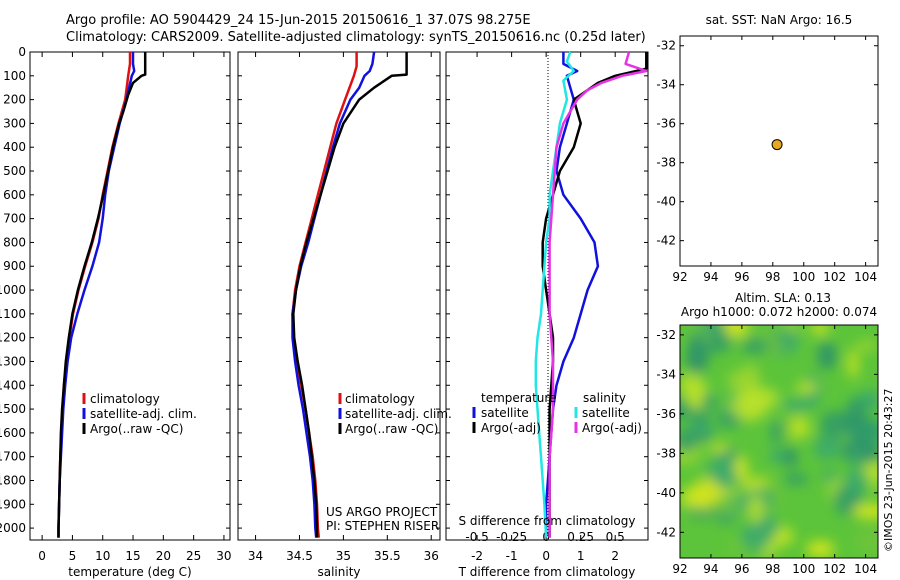 The width and height of the screenshot is (900, 580). What do you see at coordinates (22, 52) in the screenshot?
I see `y-tick-label: 0` at bounding box center [22, 52].